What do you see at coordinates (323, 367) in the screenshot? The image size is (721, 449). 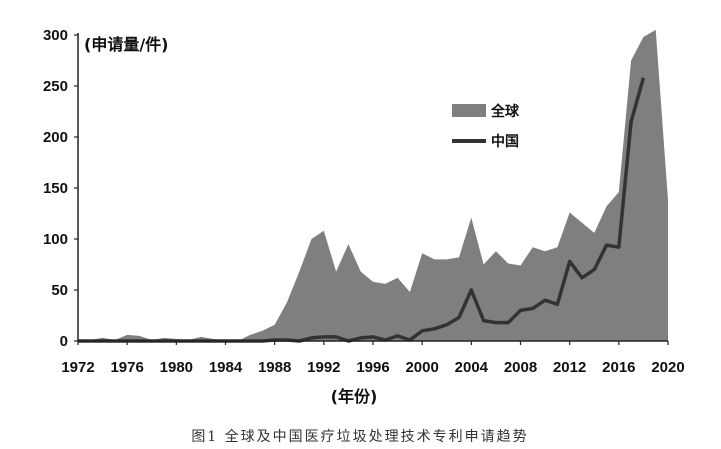 I see `x-tick-label: 1992` at bounding box center [323, 367].